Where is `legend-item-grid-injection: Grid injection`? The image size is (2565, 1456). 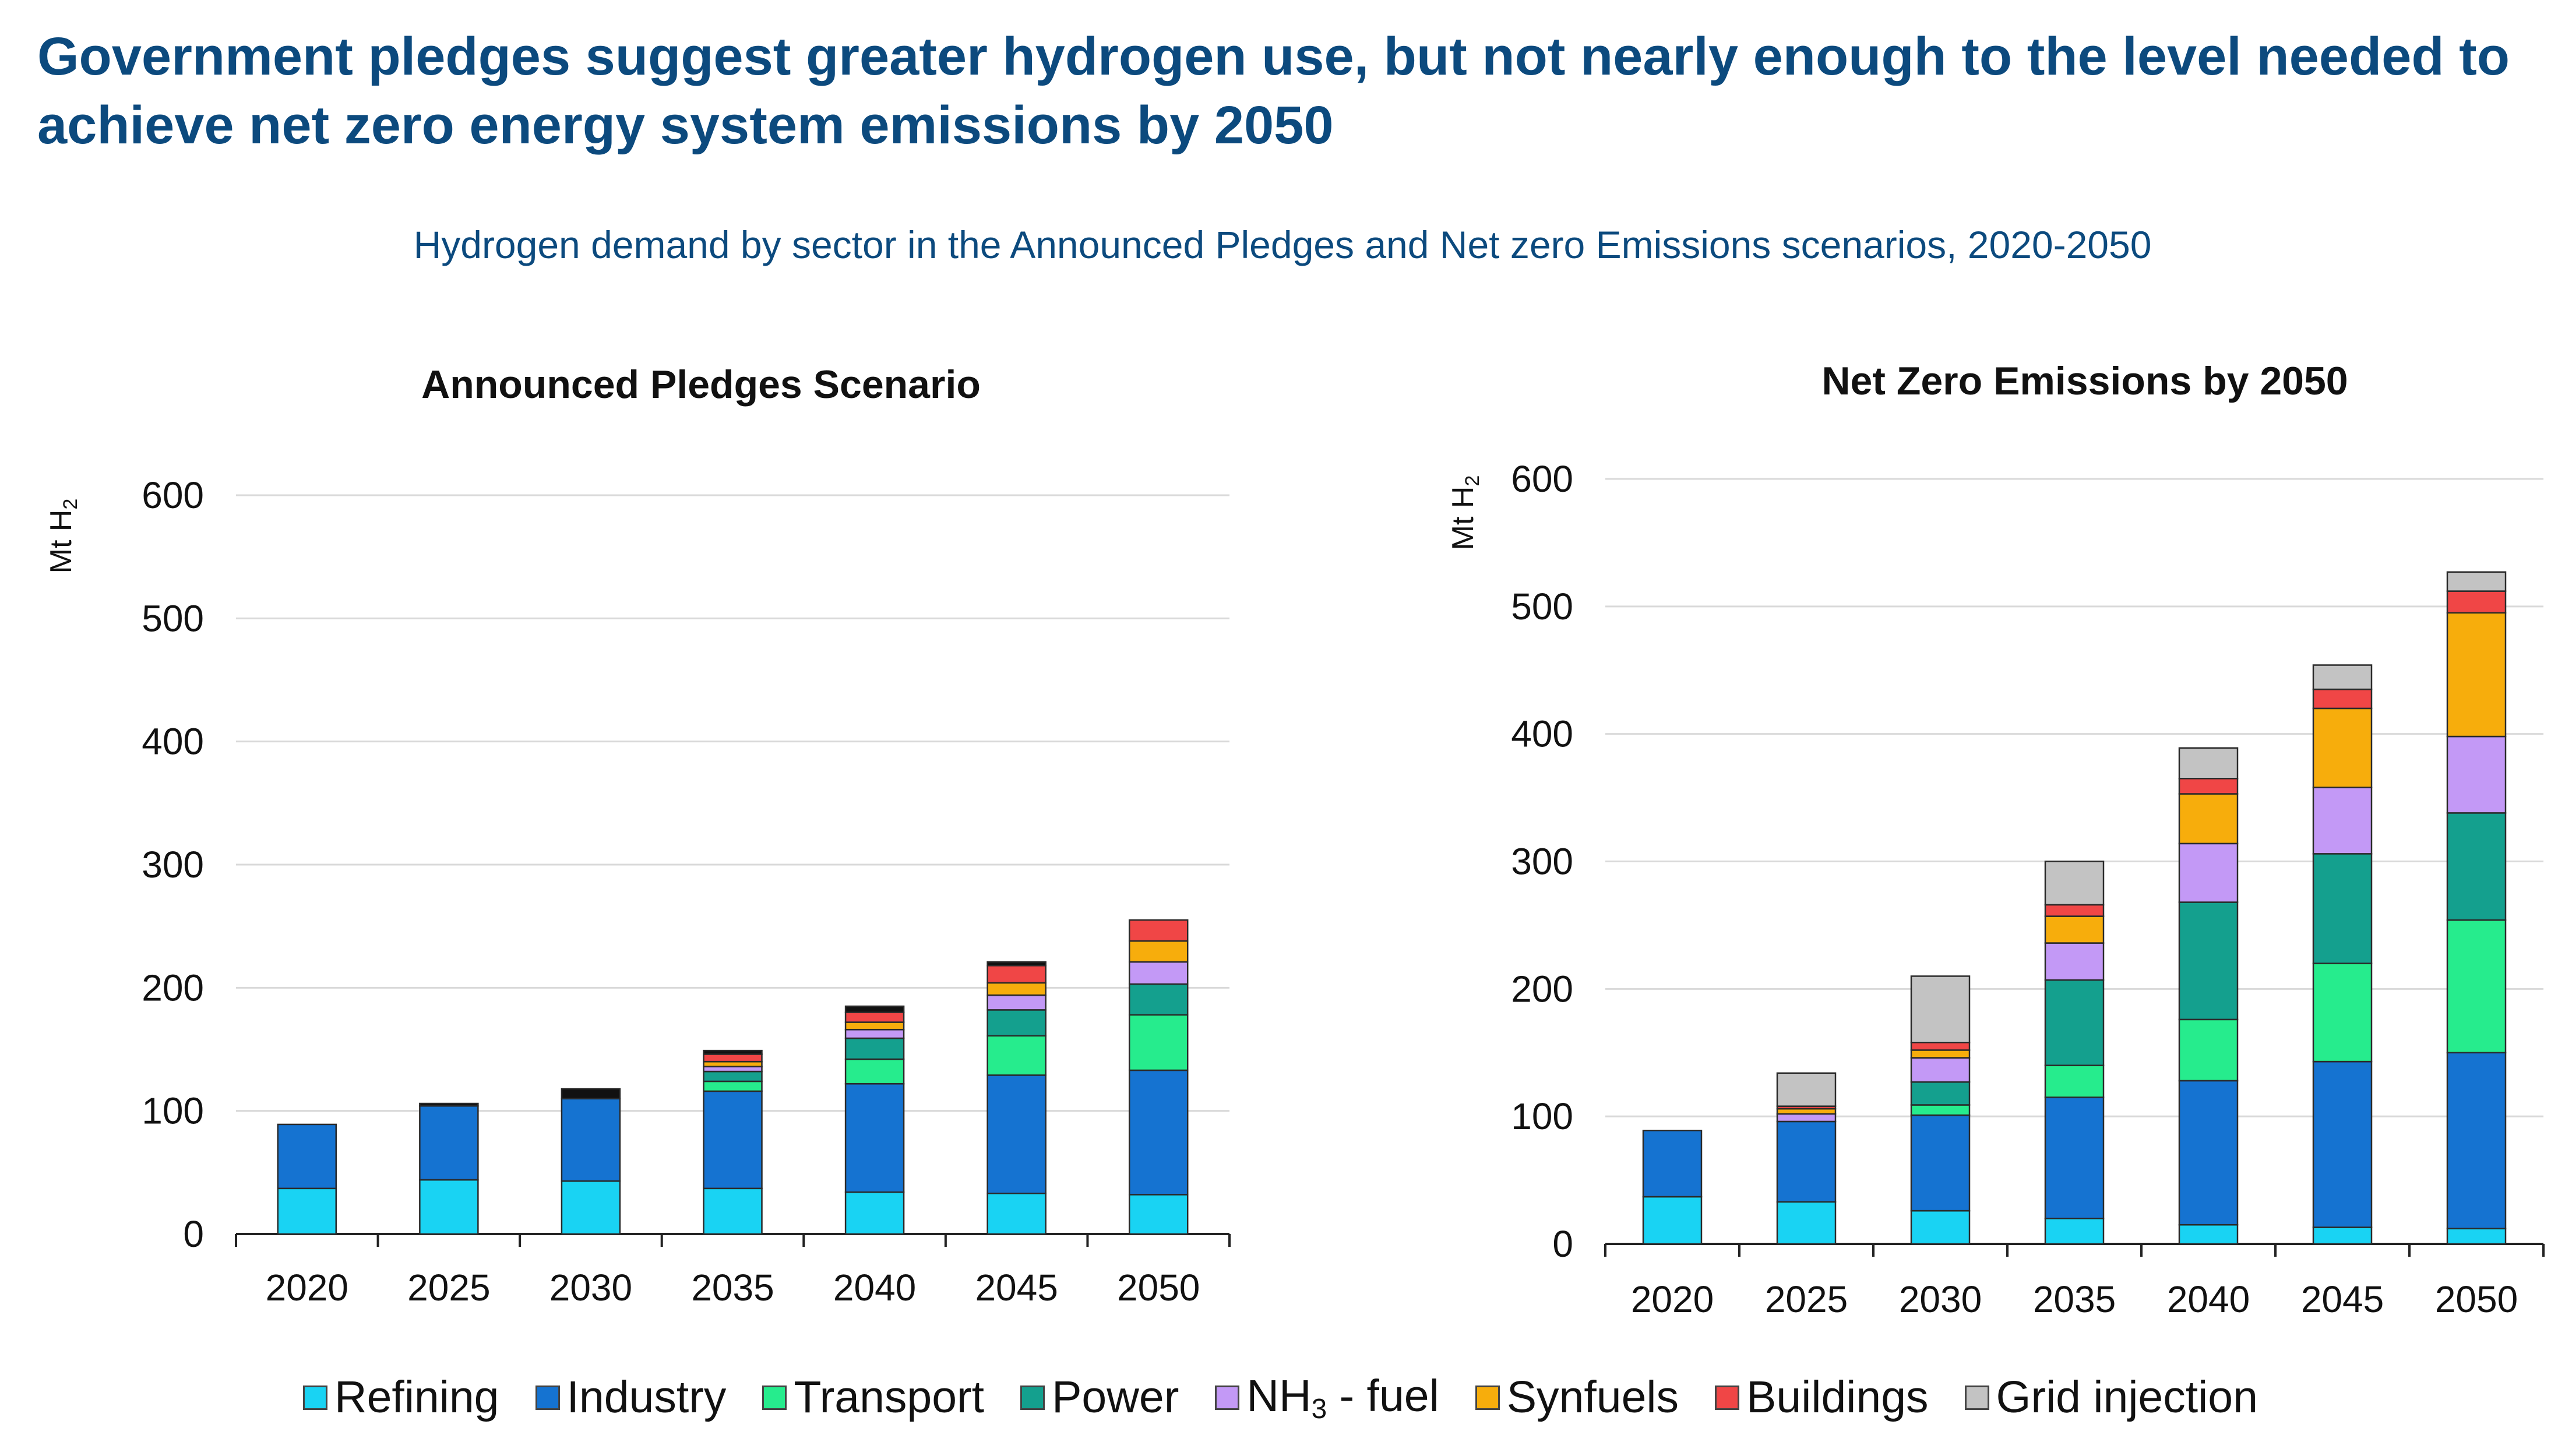 legend-item-grid-injection: Grid injection is located at coordinates (2111, 1397).